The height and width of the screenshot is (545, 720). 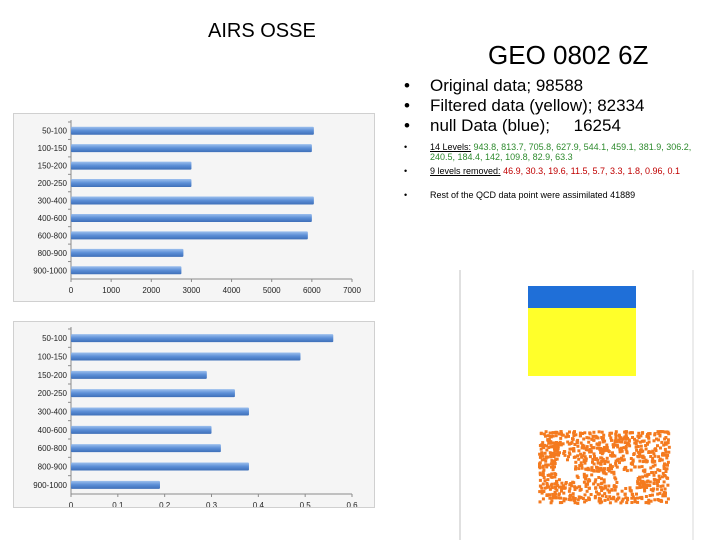 What do you see at coordinates (53, 412) in the screenshot?
I see `category-label: 300-400` at bounding box center [53, 412].